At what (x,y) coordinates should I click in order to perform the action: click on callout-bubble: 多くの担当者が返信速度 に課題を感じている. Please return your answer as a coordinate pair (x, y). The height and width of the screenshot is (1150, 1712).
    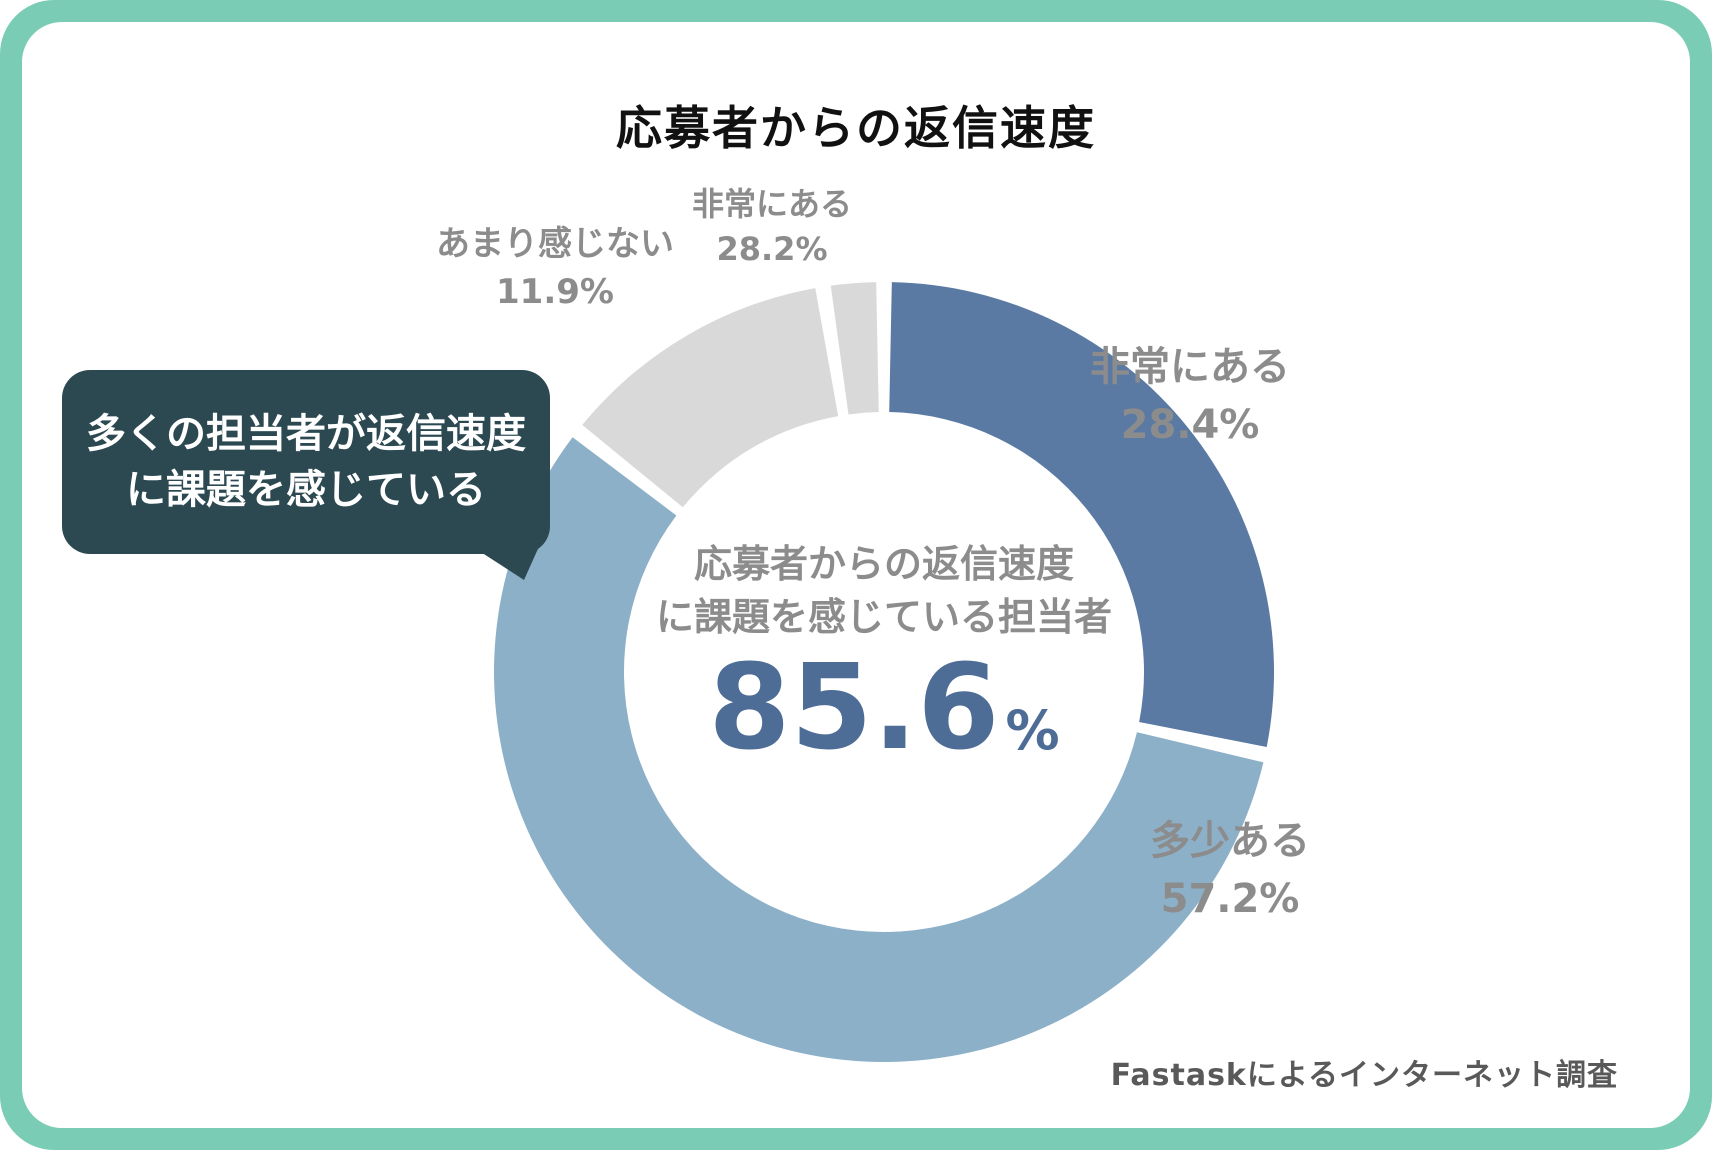
    Looking at the image, I should click on (306, 462).